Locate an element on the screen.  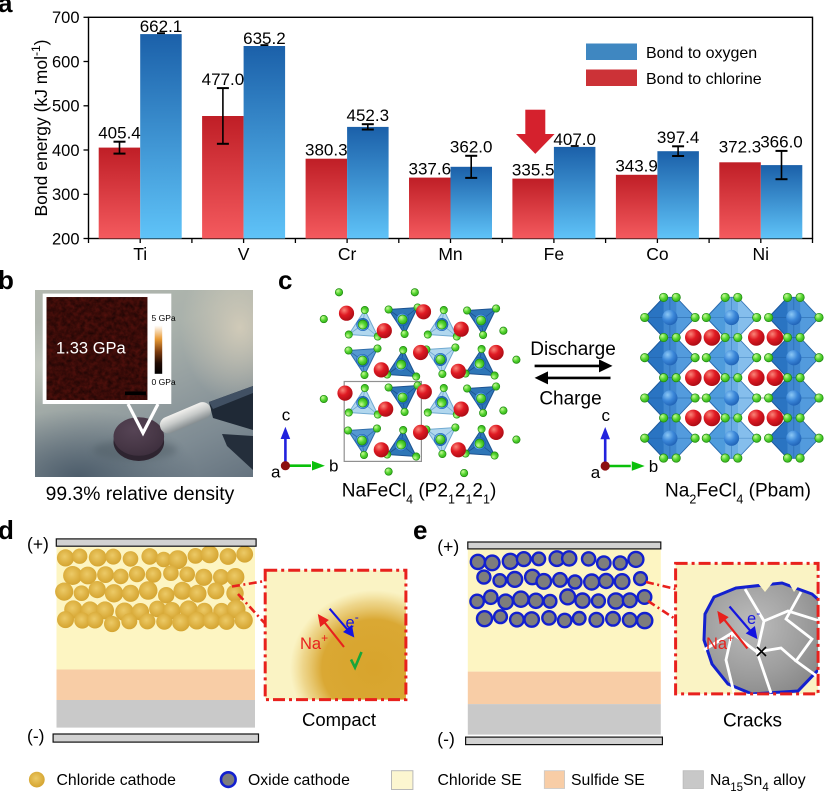
svg-text: 5 GPa is located at coordinates (164, 318).